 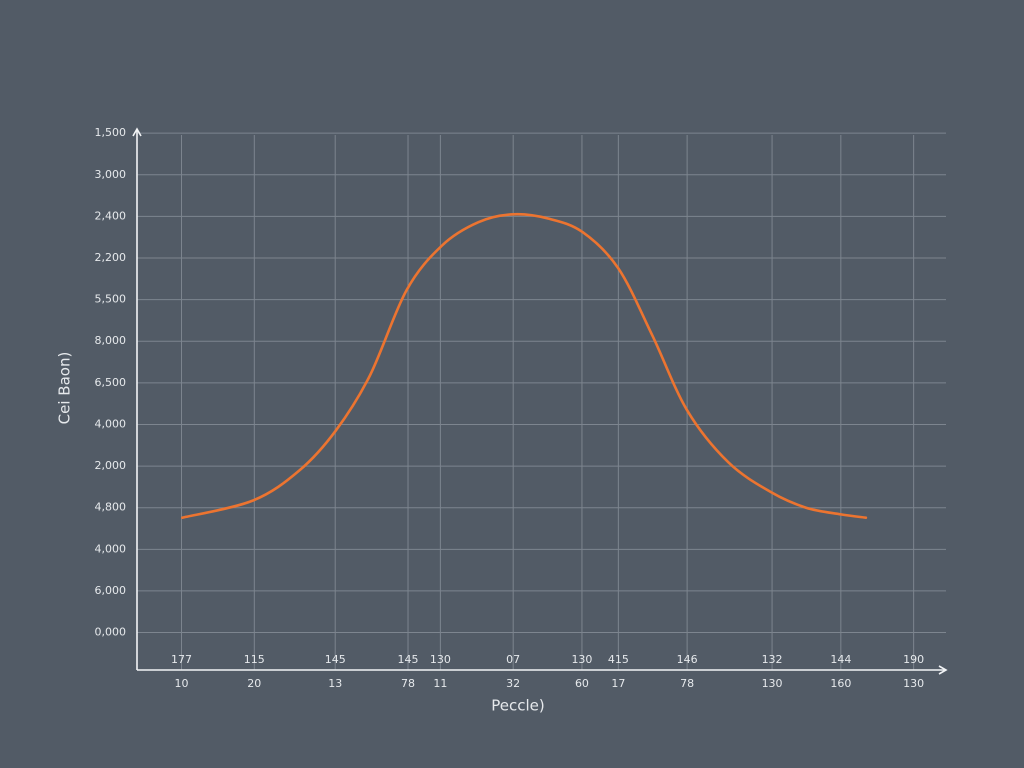 I want to click on x-tick-sublabel: 11, so click(x=440, y=683).